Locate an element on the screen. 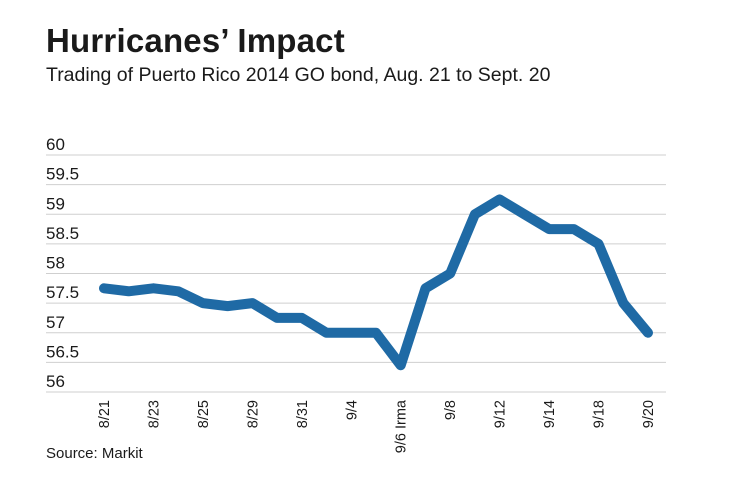  x-tick-label: 9/14 is located at coordinates (550, 414).